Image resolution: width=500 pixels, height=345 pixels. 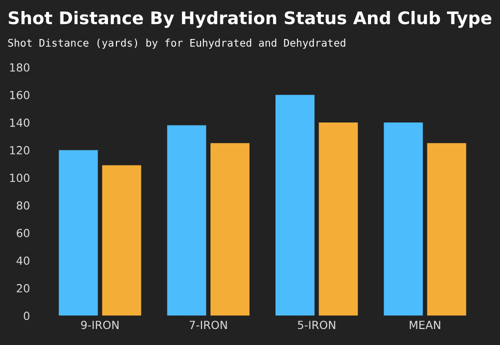 What do you see at coordinates (317, 325) in the screenshot?
I see `x-tick-label: 5-IRON` at bounding box center [317, 325].